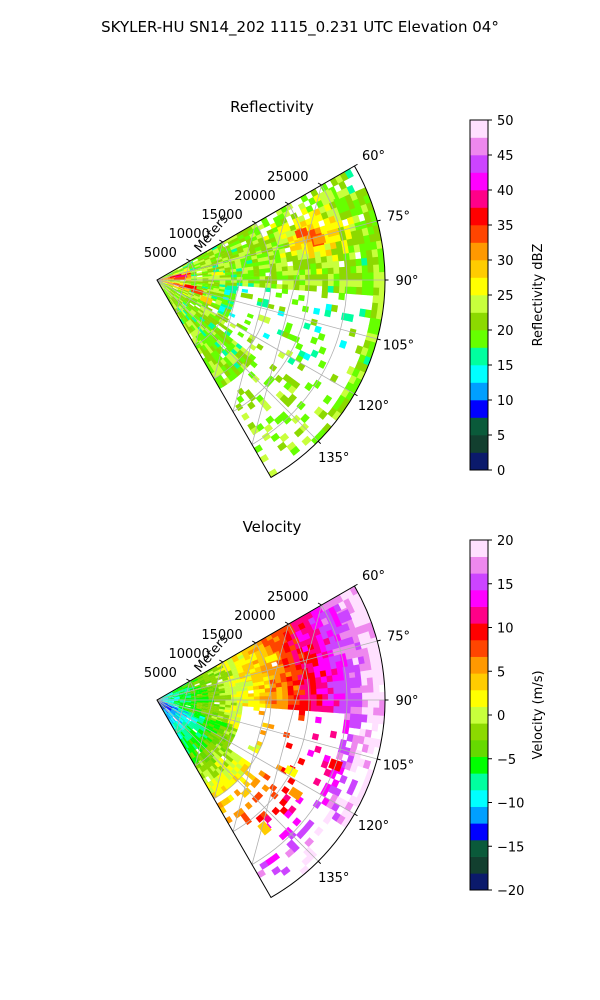 The height and width of the screenshot is (1000, 600). What do you see at coordinates (267, 250) in the screenshot?
I see `angle-gridline` at bounding box center [267, 250].